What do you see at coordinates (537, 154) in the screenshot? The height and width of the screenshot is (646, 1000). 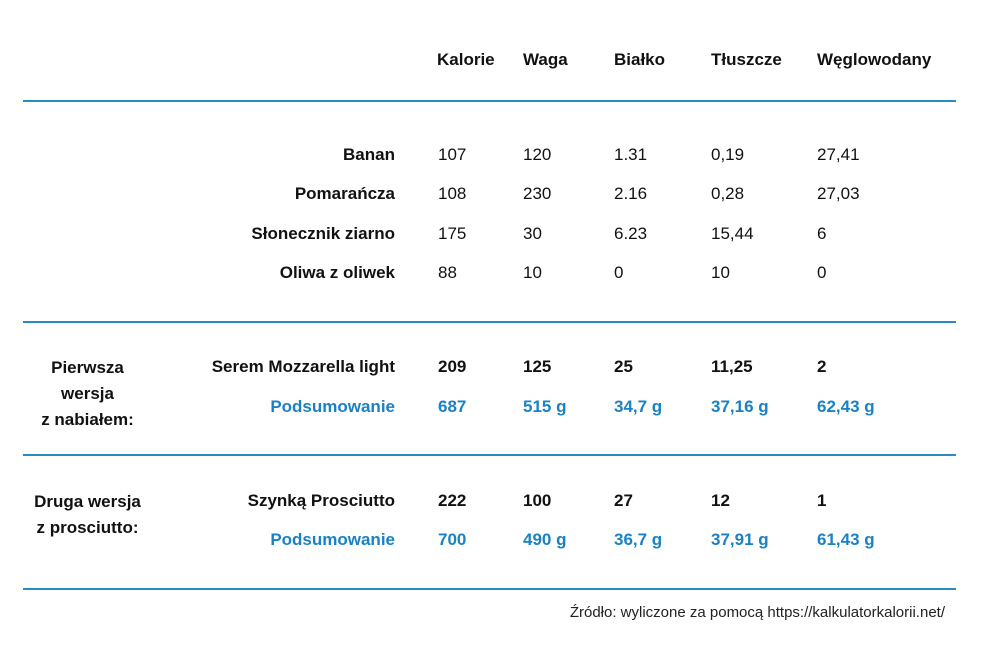 I see `cell-waga: 120` at bounding box center [537, 154].